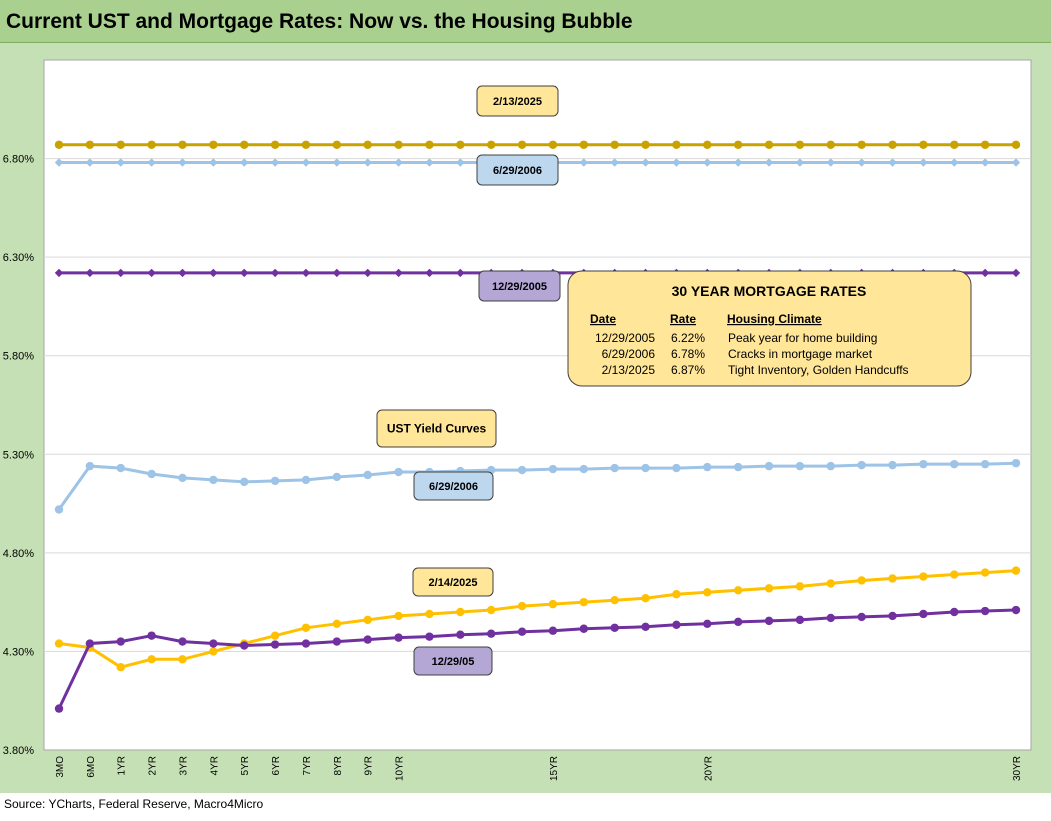 The height and width of the screenshot is (821, 1051). I want to click on annotation-label: 12/29/05, so click(453, 662).